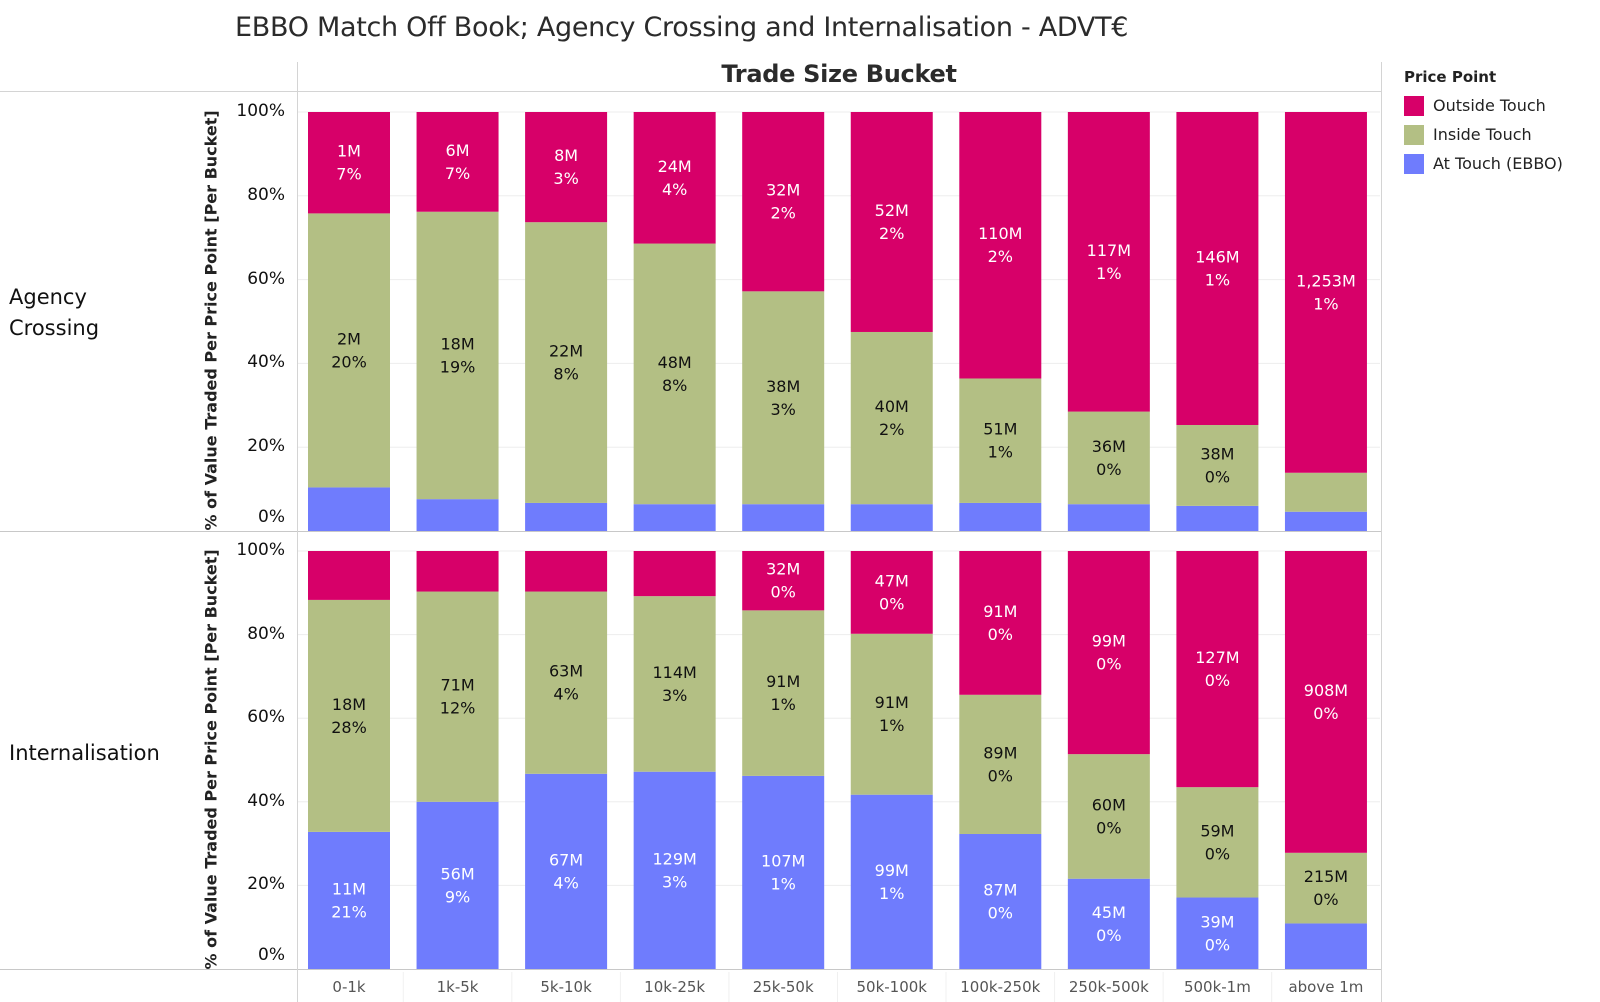 The width and height of the screenshot is (1600, 1002). I want to click on bar-value-label: 127M, so click(1217, 657).